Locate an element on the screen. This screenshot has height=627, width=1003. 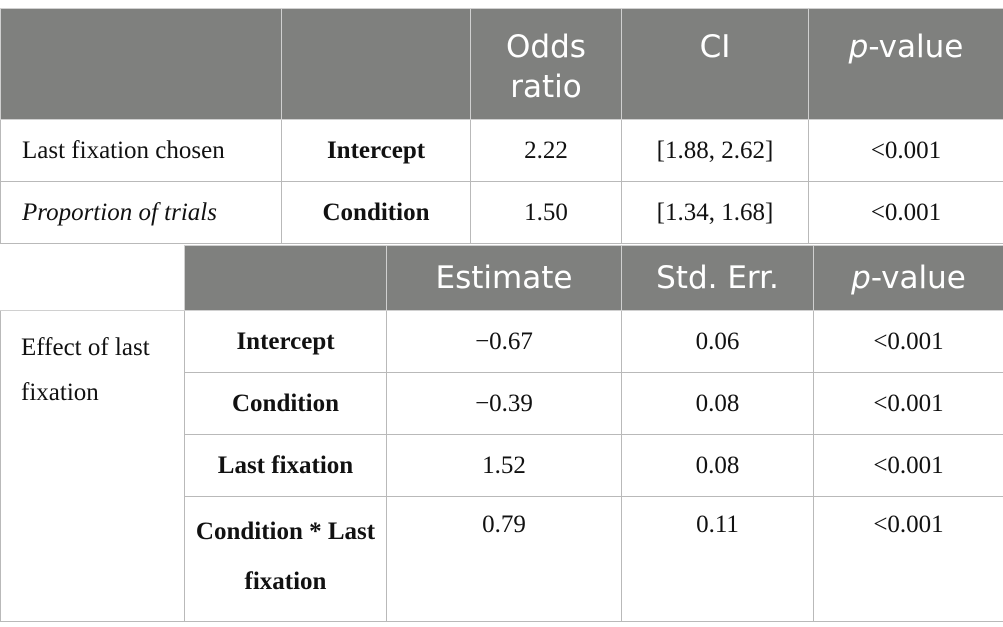
section-label: Effect of last fixation is located at coordinates (92, 466).